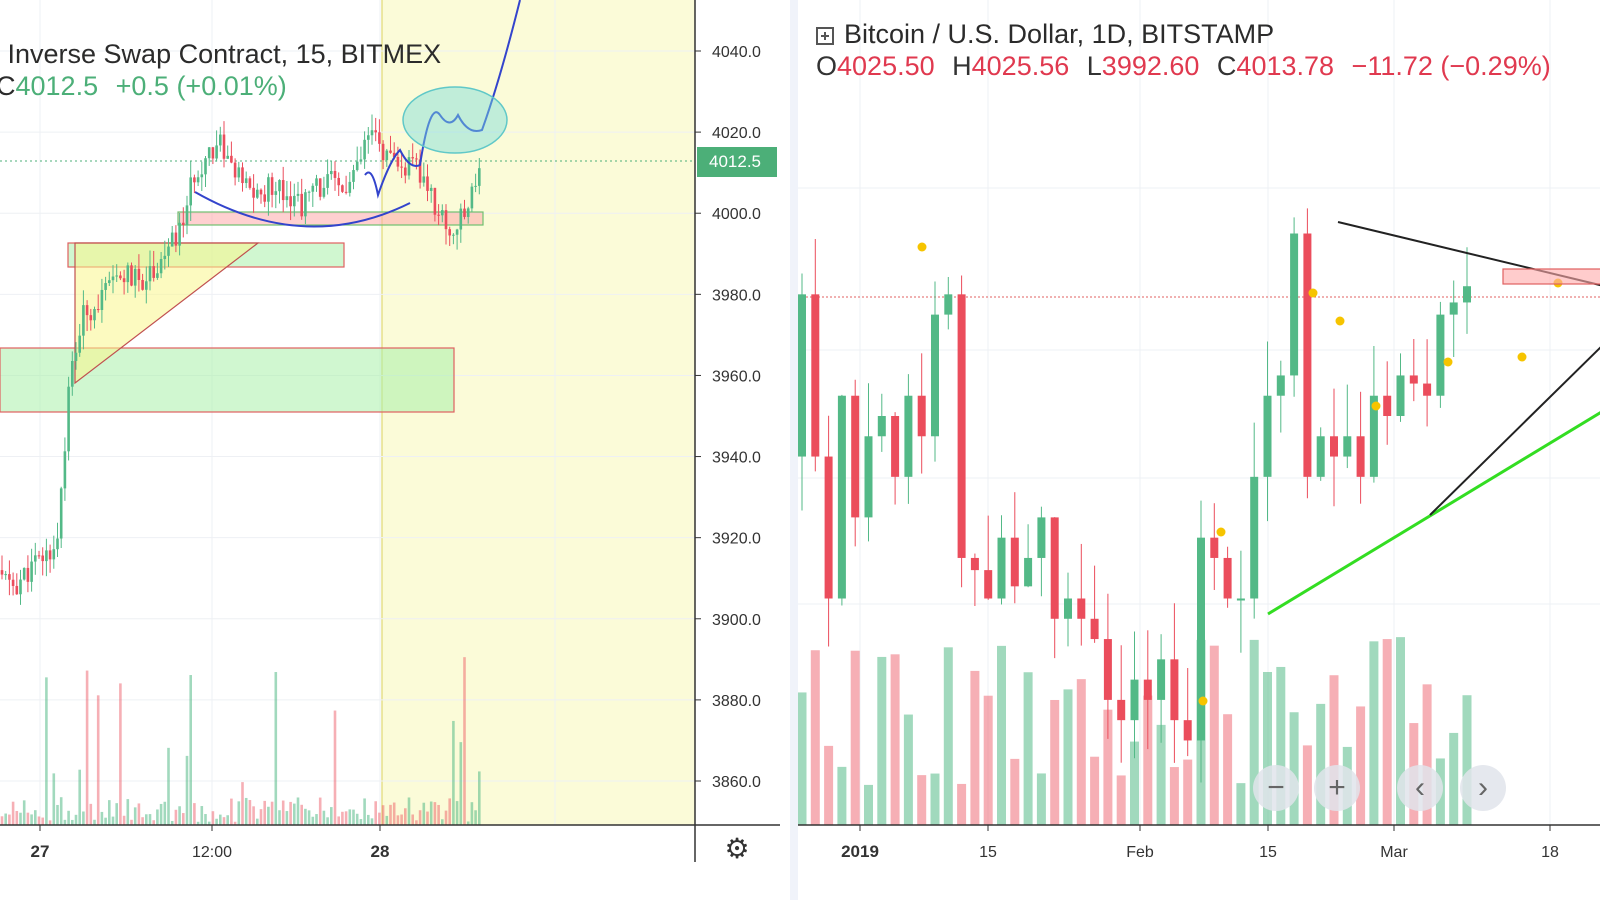  What do you see at coordinates (1226, 66) in the screenshot?
I see `close-key: C` at bounding box center [1226, 66].